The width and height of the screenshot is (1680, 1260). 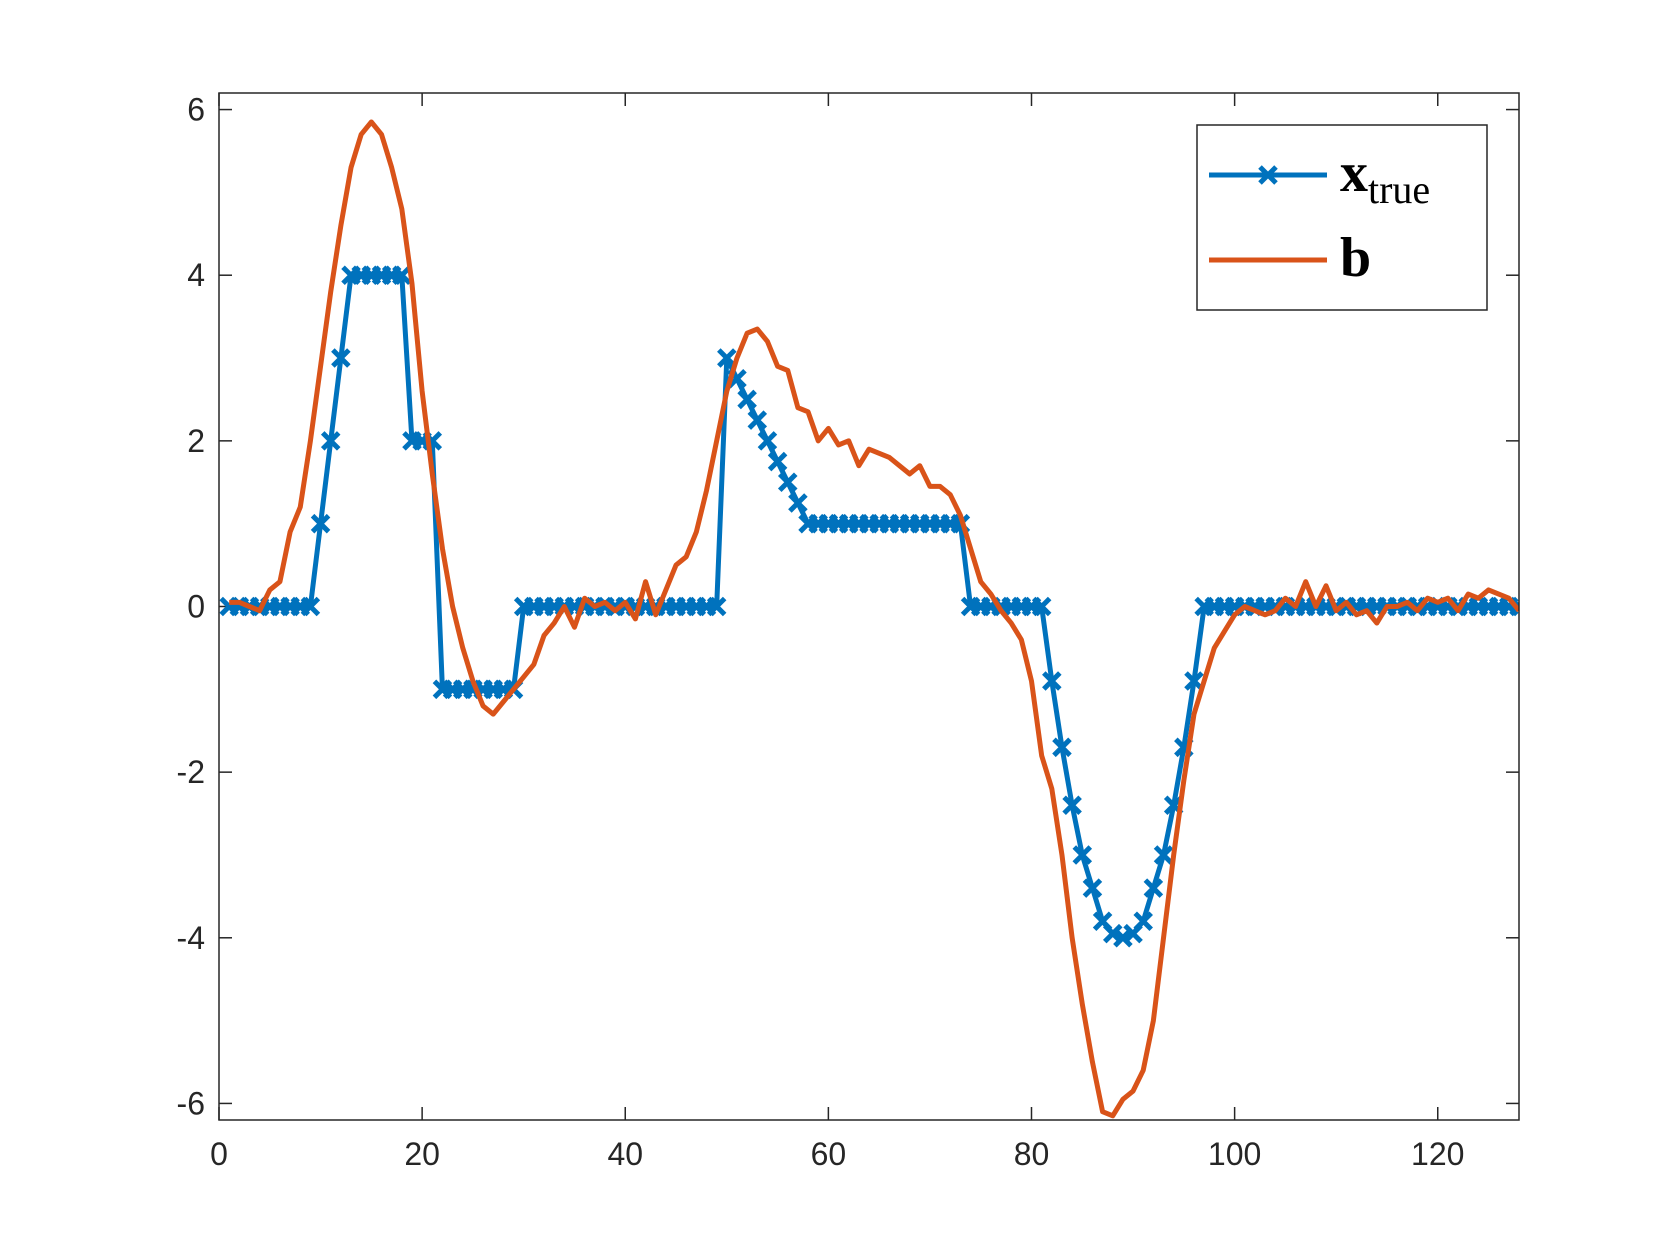 I want to click on y-tick-label: -2, so click(x=191, y=772).